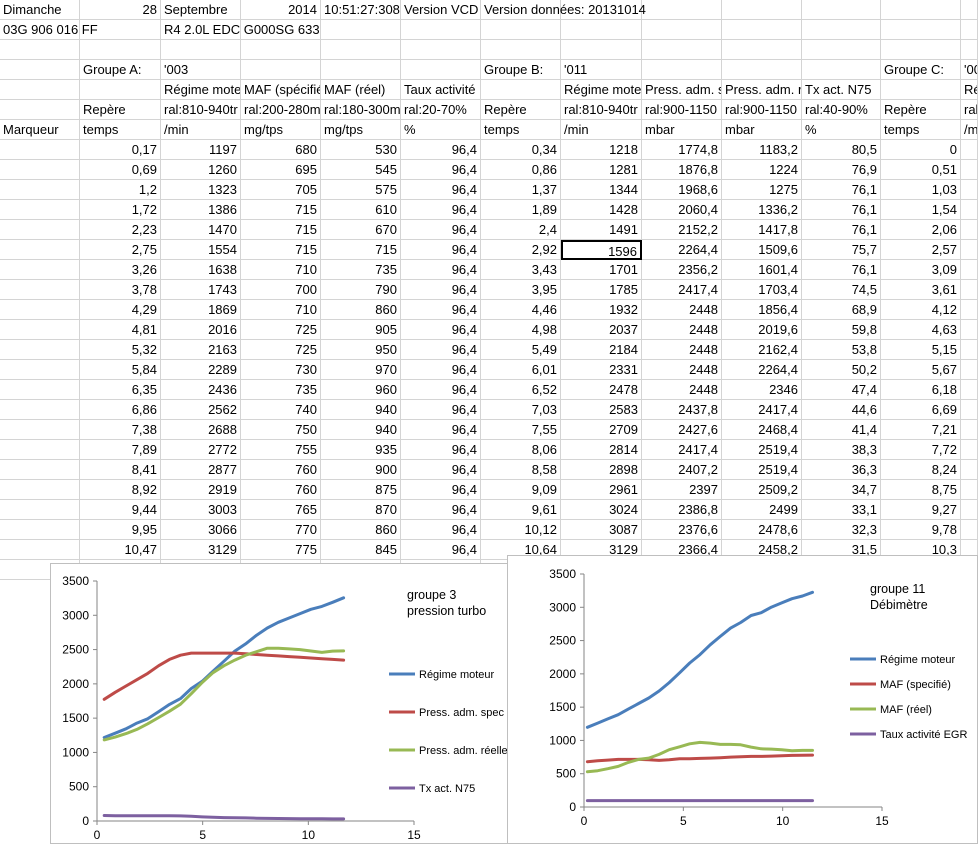 The width and height of the screenshot is (978, 844). I want to click on data-cell: 1224, so click(762, 170).